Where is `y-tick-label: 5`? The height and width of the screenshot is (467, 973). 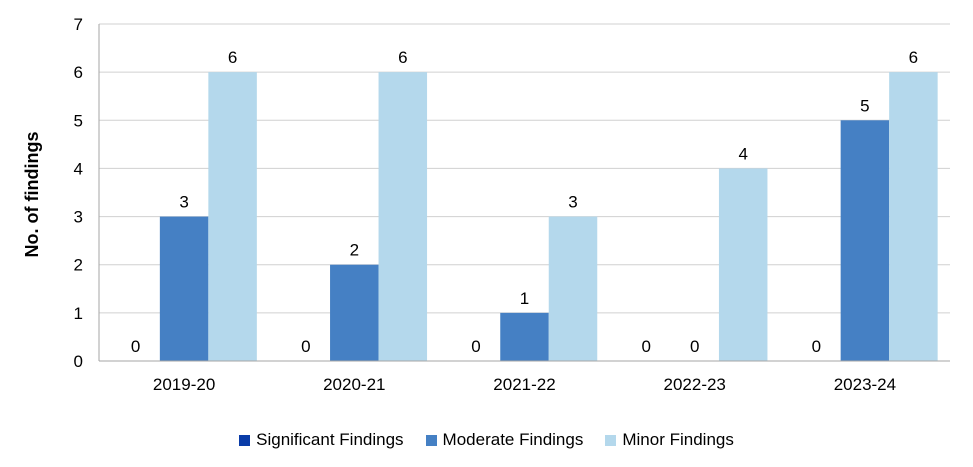 y-tick-label: 5 is located at coordinates (78, 120).